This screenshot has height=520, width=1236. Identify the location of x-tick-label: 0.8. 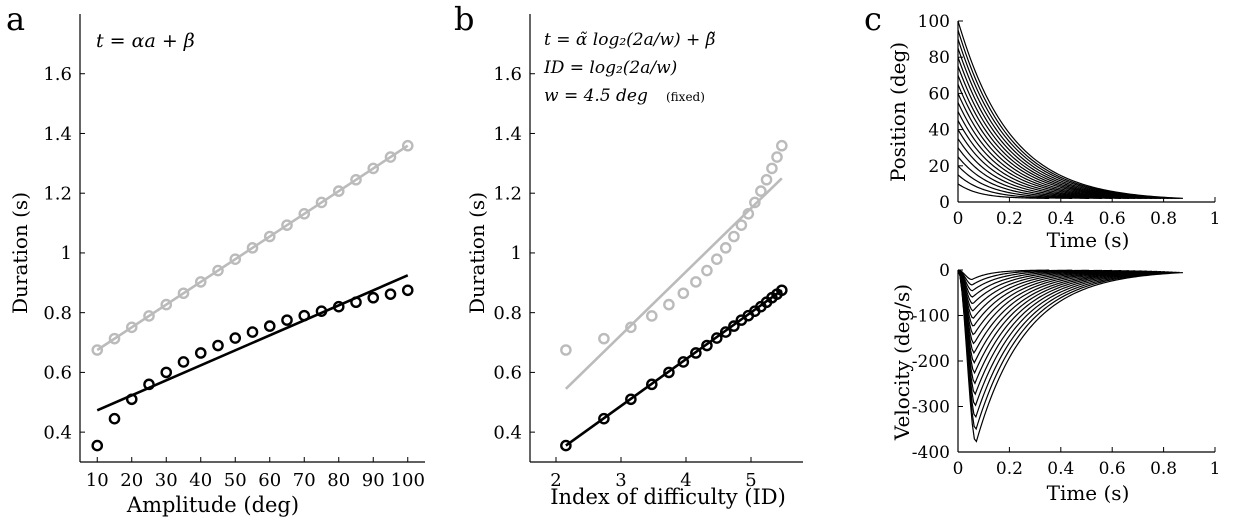
(1163, 219).